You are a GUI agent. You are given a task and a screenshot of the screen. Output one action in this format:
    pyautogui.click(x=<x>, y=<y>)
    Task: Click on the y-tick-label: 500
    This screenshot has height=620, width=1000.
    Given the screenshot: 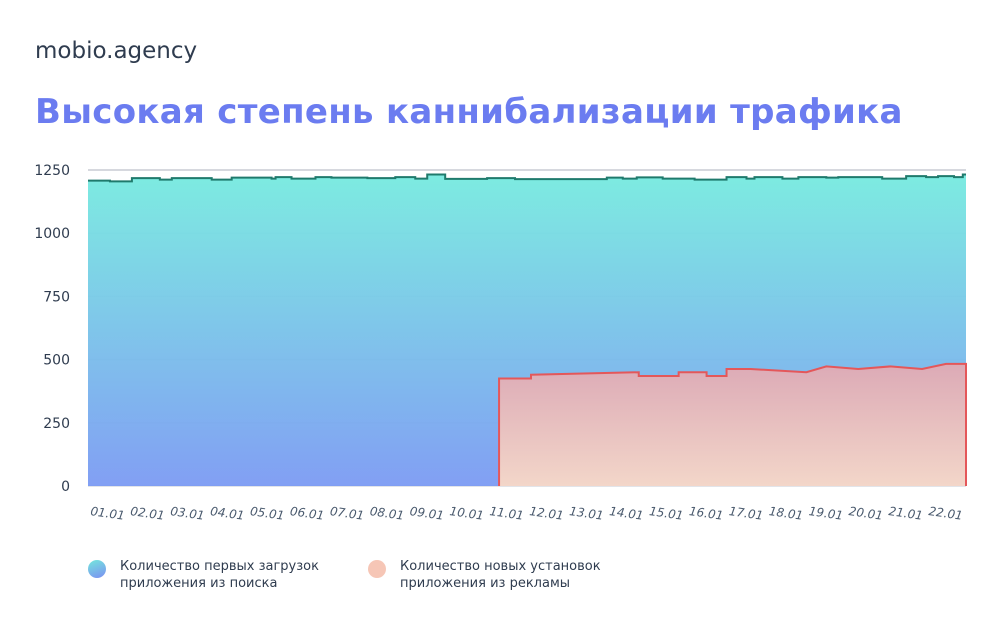 What is the action you would take?
    pyautogui.click(x=56, y=361)
    